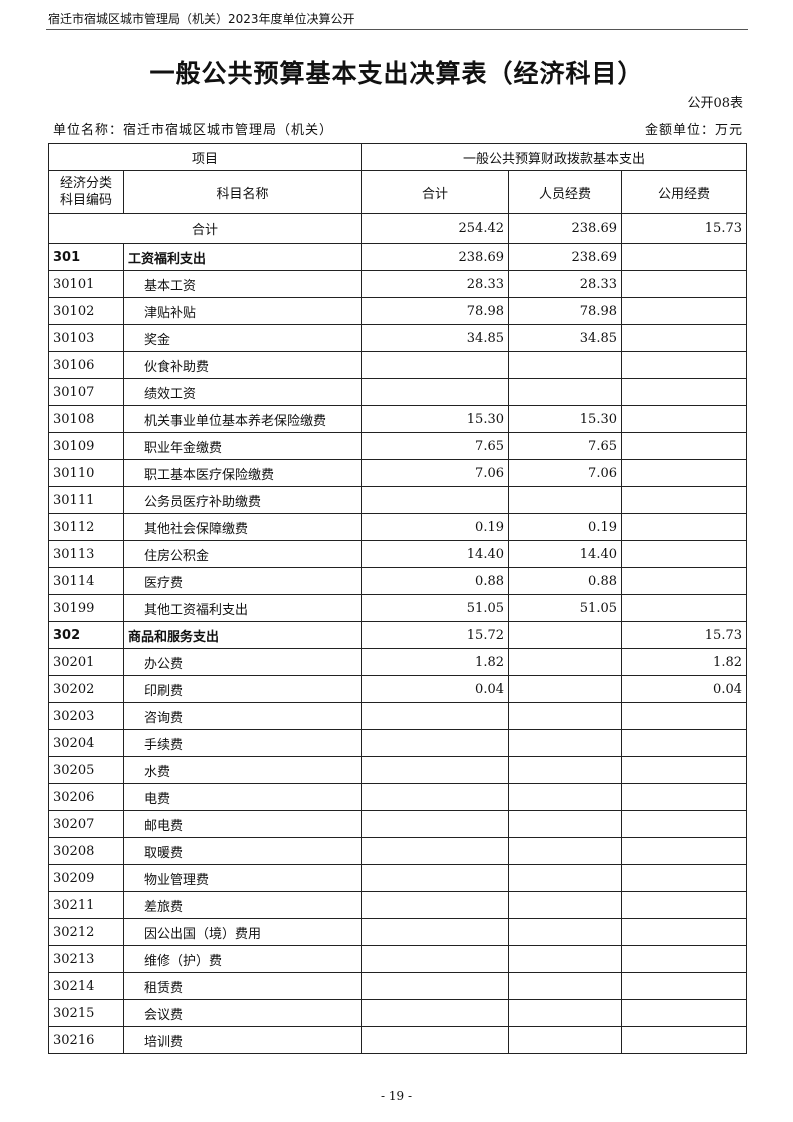  What do you see at coordinates (565, 581) in the screenshot?
I see `cell-personnel: 0.88` at bounding box center [565, 581].